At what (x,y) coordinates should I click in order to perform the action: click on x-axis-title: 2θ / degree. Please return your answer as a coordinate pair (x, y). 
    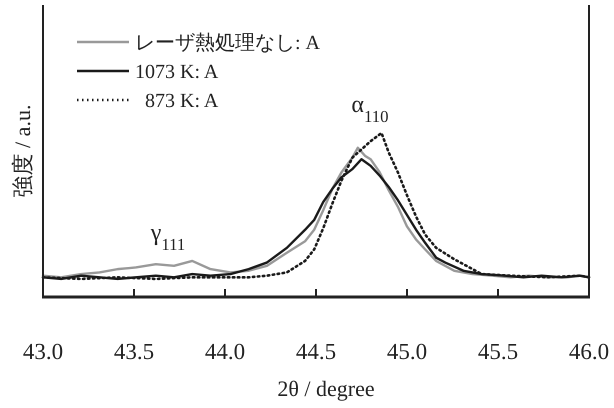
    Looking at the image, I should click on (326, 388).